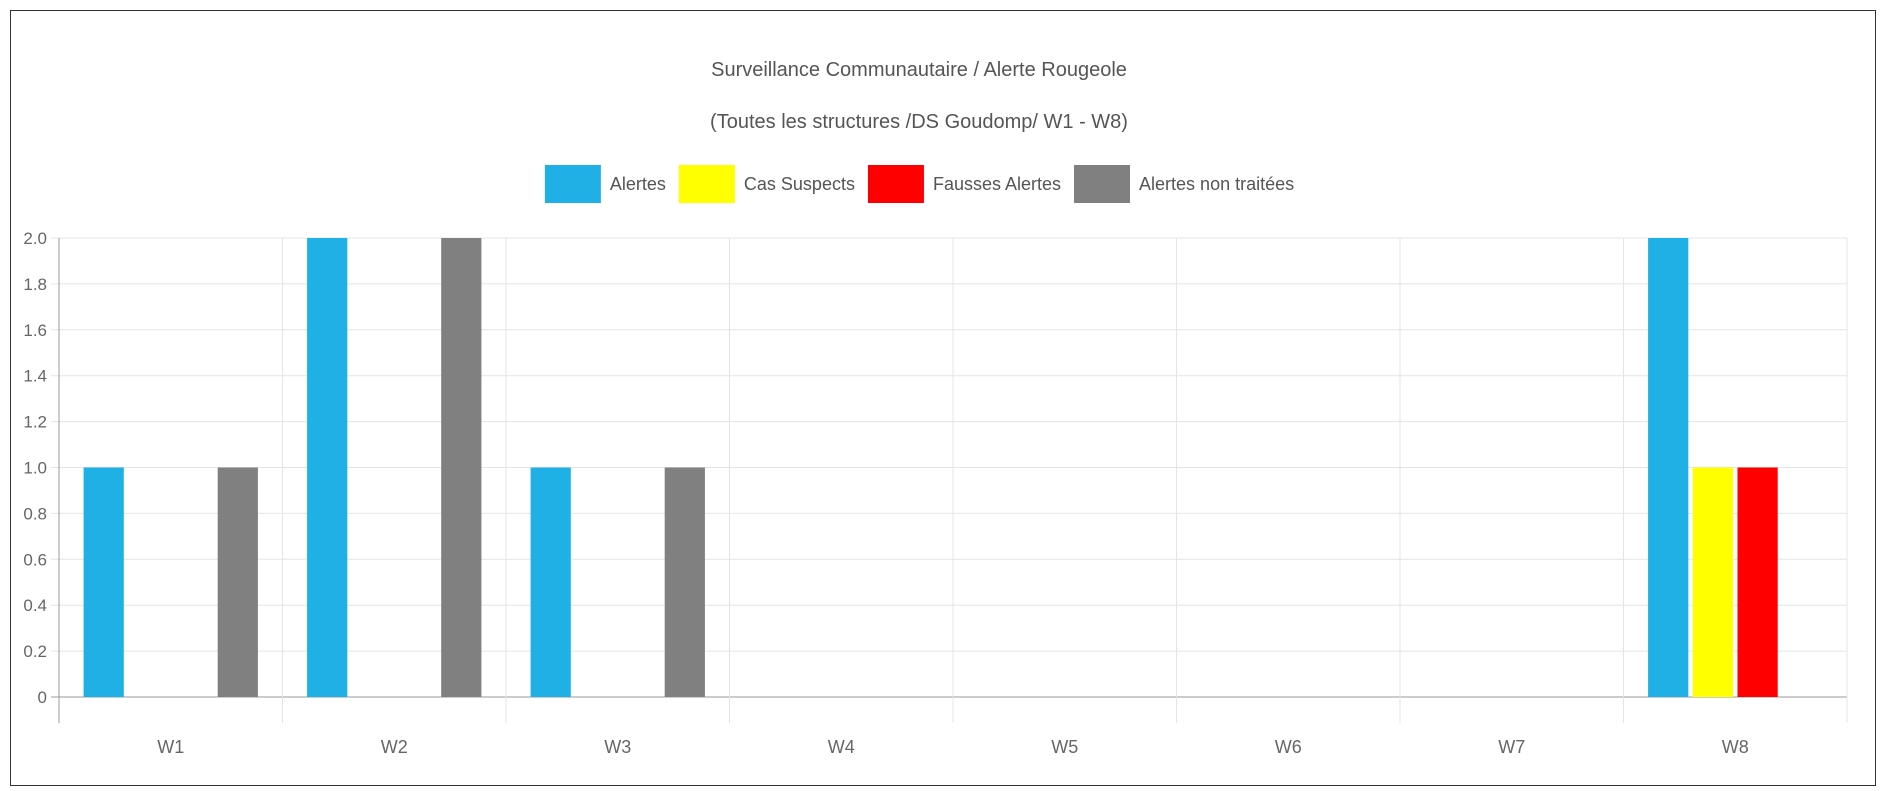  Describe the element at coordinates (1511, 747) in the screenshot. I see `x-tick-label: W7` at that location.